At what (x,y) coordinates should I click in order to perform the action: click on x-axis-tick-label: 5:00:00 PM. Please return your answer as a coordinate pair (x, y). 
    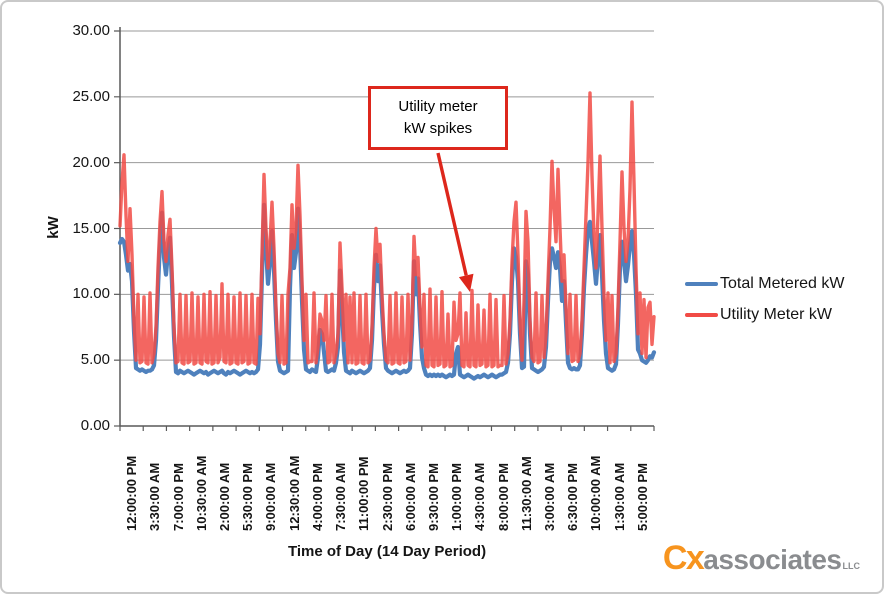
    Looking at the image, I should click on (642, 497).